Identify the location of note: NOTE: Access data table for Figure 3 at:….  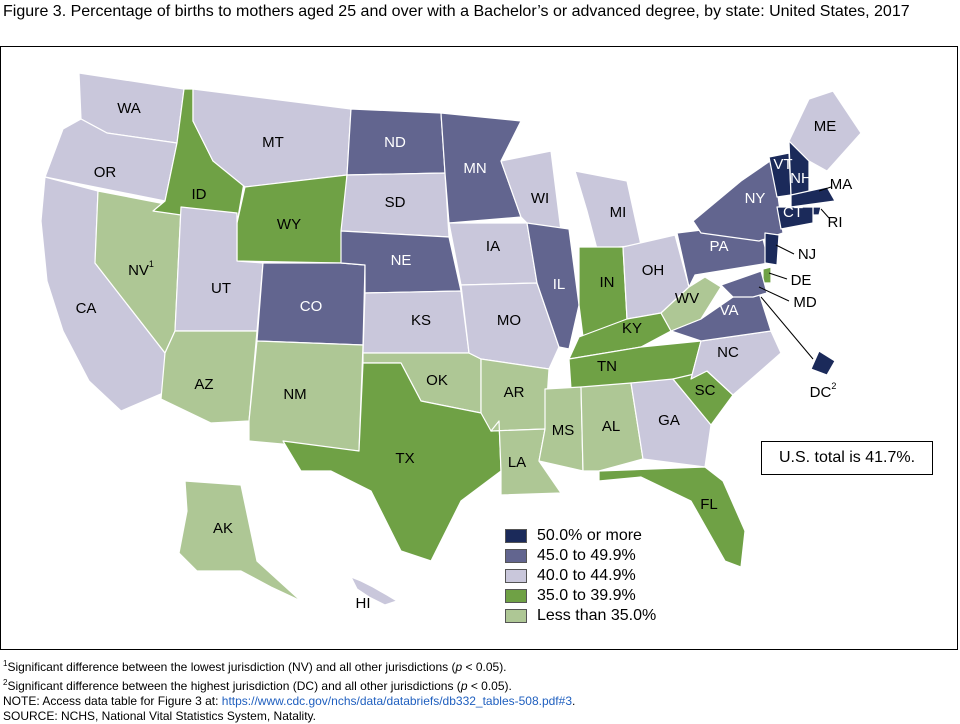
(289, 701).